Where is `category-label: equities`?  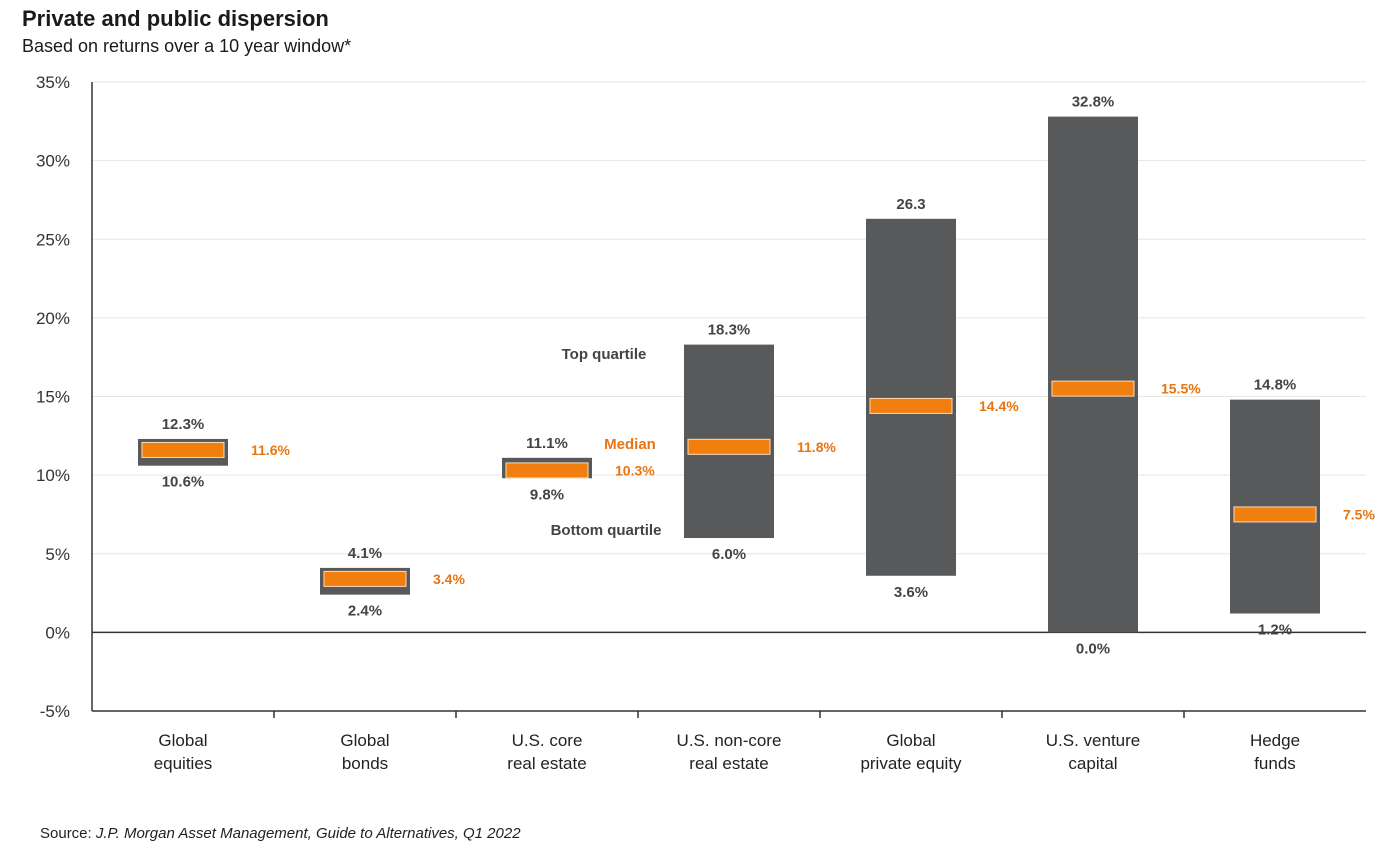 category-label: equities is located at coordinates (183, 763).